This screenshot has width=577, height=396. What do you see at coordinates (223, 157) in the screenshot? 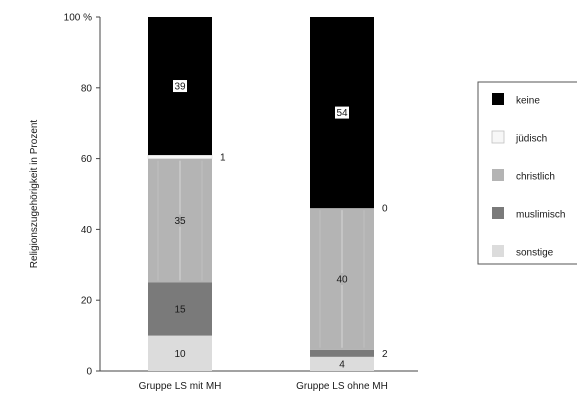
I see `data-label: 1` at bounding box center [223, 157].